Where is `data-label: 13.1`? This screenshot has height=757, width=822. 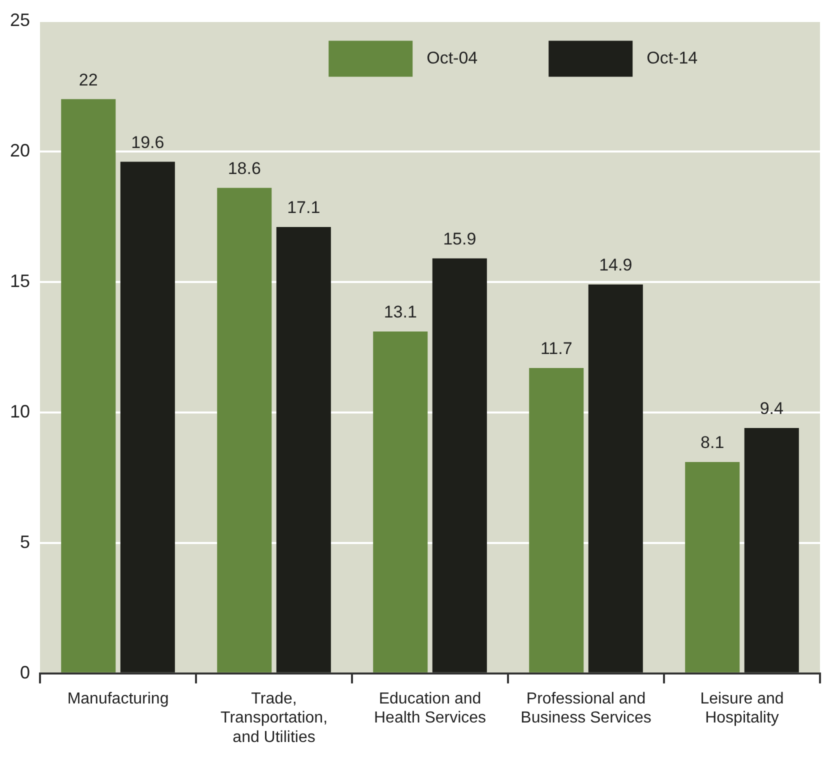 data-label: 13.1 is located at coordinates (400, 312).